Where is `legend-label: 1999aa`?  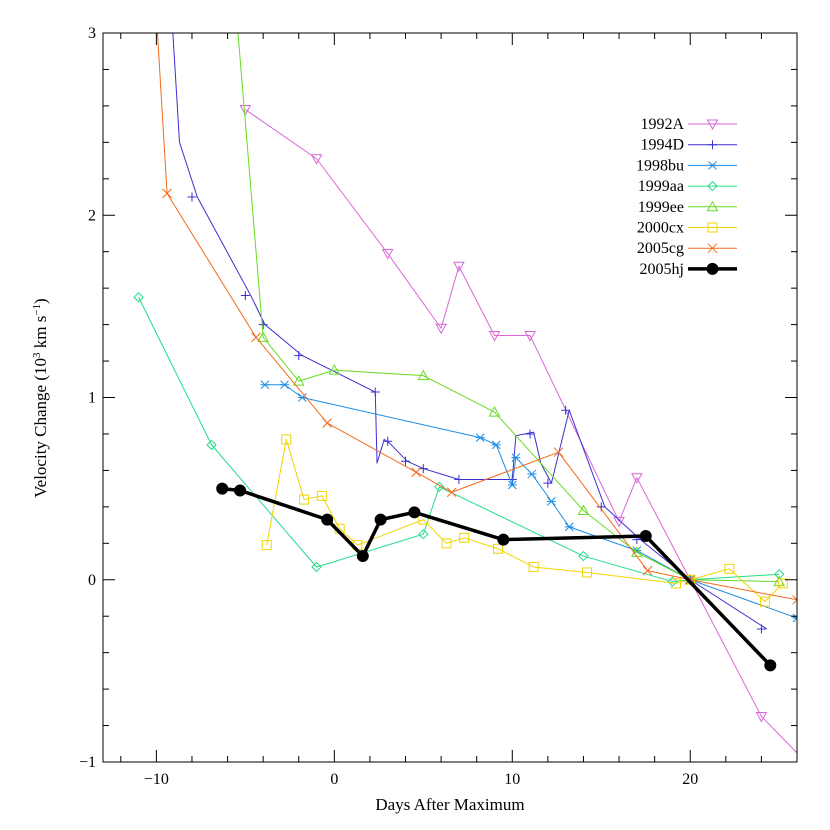 legend-label: 1999aa is located at coordinates (661, 186).